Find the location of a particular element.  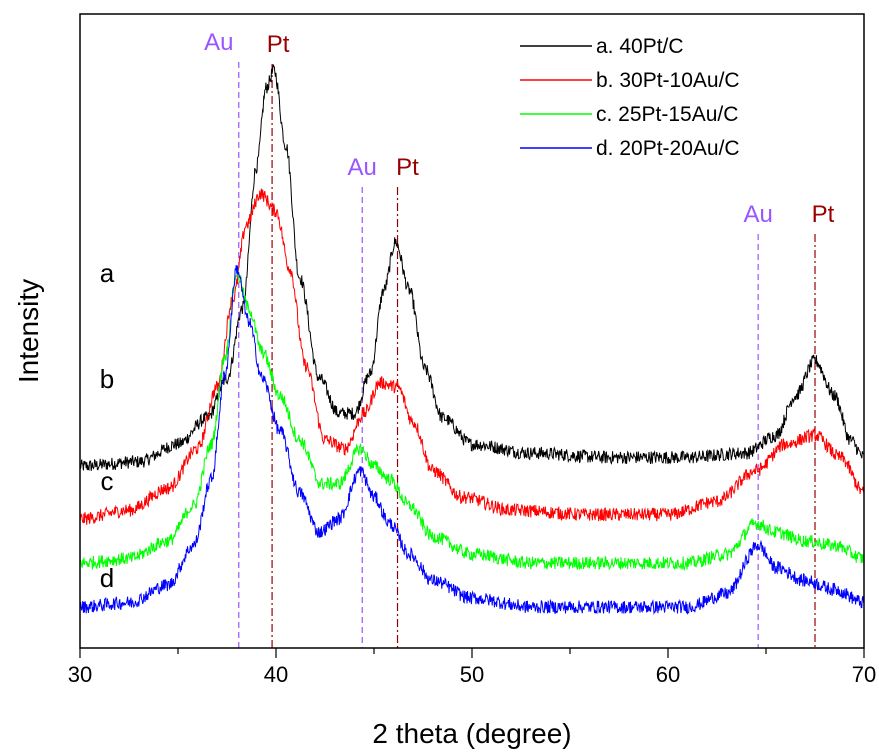

x-axis-title: 2 theta (degree) is located at coordinates (471, 733).